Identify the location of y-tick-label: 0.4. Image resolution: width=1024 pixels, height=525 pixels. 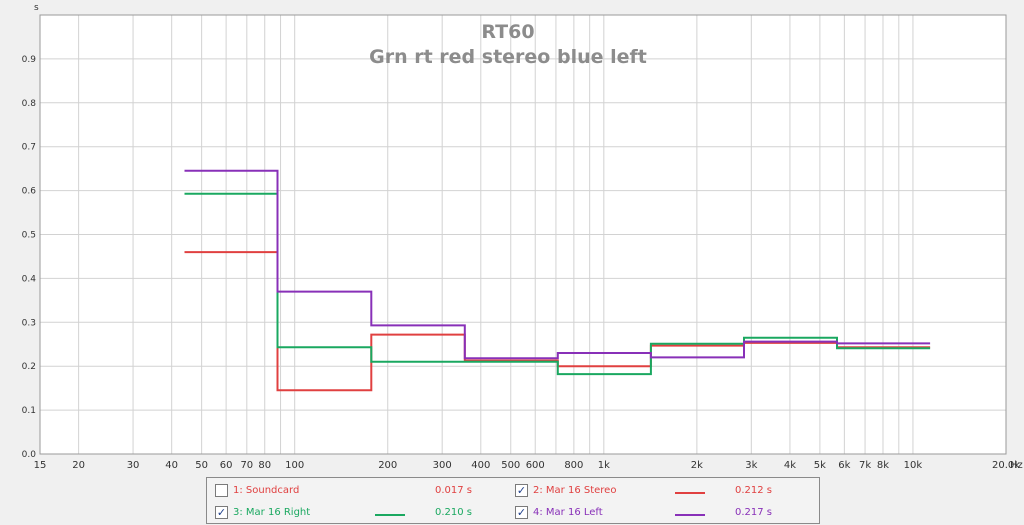
(29, 279).